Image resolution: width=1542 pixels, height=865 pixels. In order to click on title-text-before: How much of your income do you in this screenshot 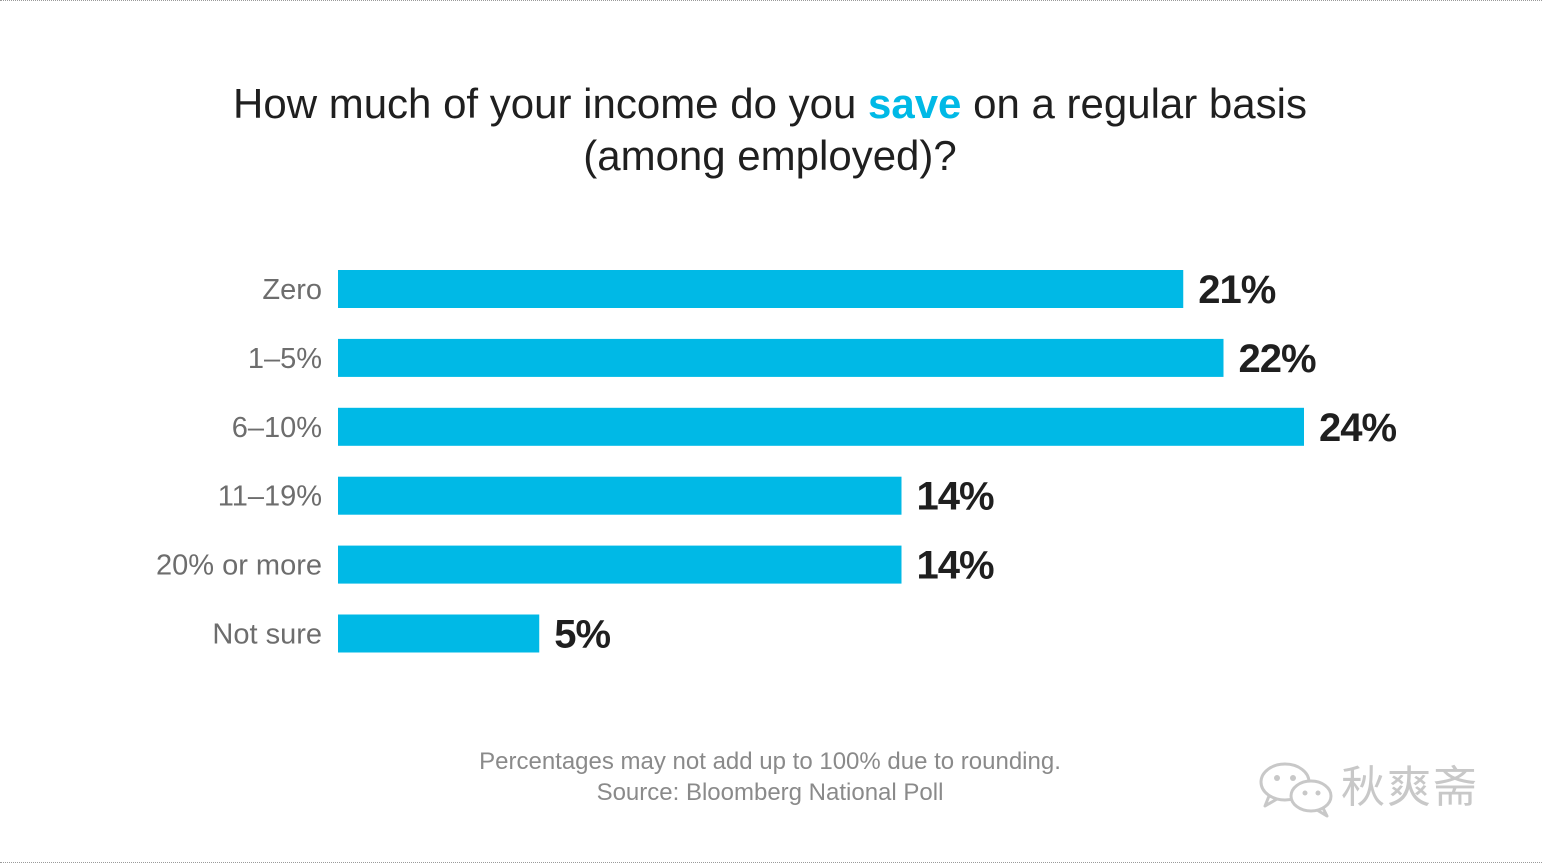, I will do `click(550, 103)`.